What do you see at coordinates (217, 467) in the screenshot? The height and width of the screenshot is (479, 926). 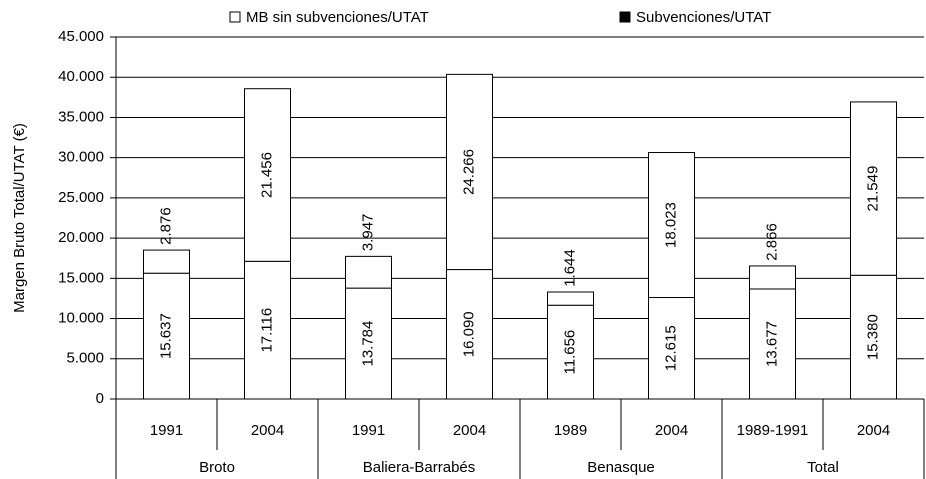 I see `group-label: Broto` at bounding box center [217, 467].